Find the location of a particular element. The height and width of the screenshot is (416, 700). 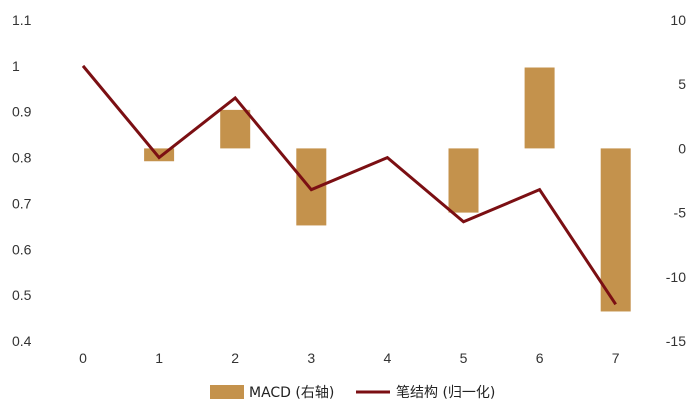

right-tick-label: 0 is located at coordinates (682, 148).